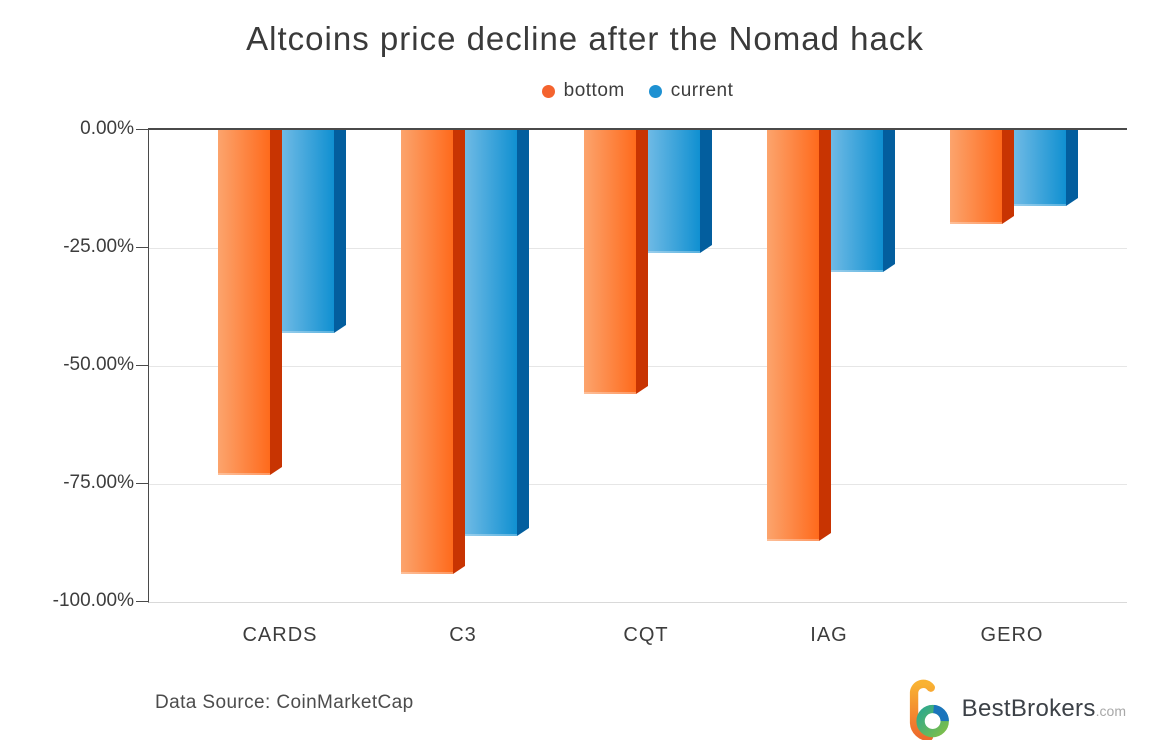 The height and width of the screenshot is (751, 1170). I want to click on y-axis-label--25: -25.00%, so click(98, 246).